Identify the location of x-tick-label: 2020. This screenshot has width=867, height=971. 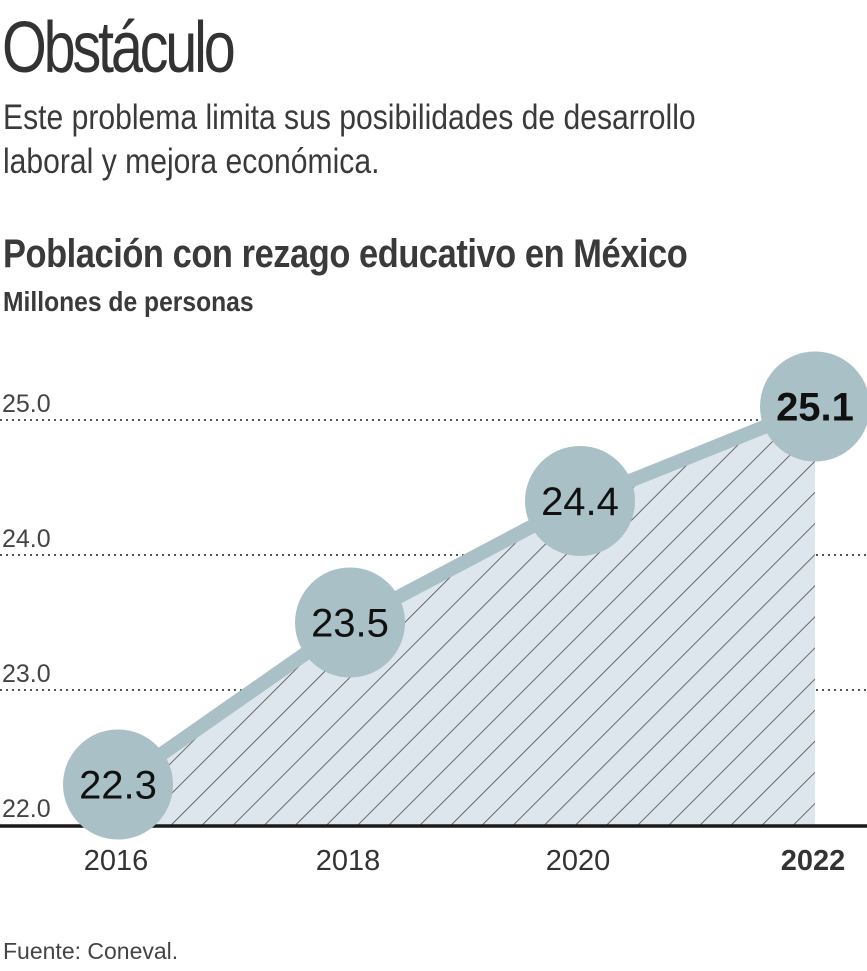
(578, 861).